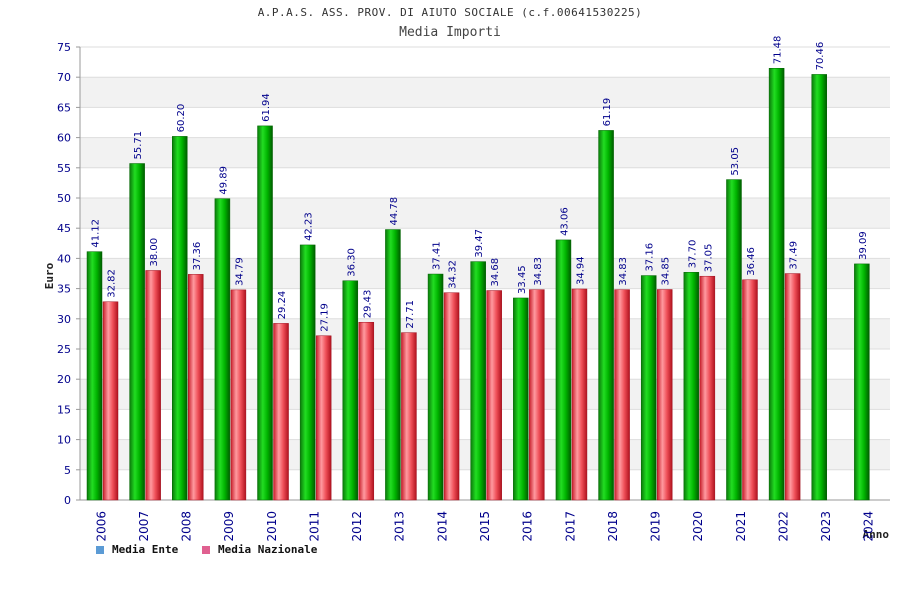  What do you see at coordinates (138, 145) in the screenshot?
I see `data-label-ente-2007: 55.71` at bounding box center [138, 145].